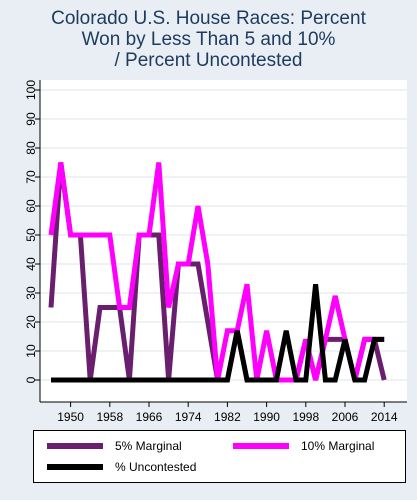 Image resolution: width=417 pixels, height=500 pixels. I want to click on x-tick-label: 2014, so click(384, 417).